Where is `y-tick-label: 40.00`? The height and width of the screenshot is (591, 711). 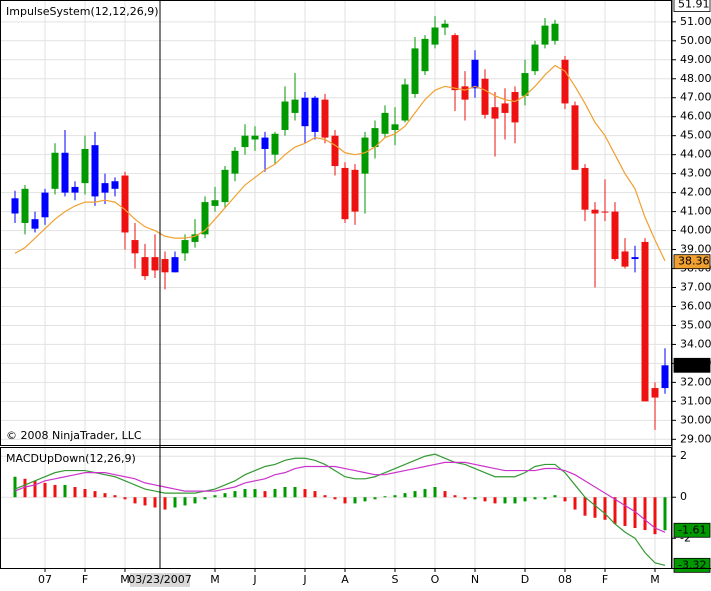 y-tick-label: 40.00 is located at coordinates (695, 230).